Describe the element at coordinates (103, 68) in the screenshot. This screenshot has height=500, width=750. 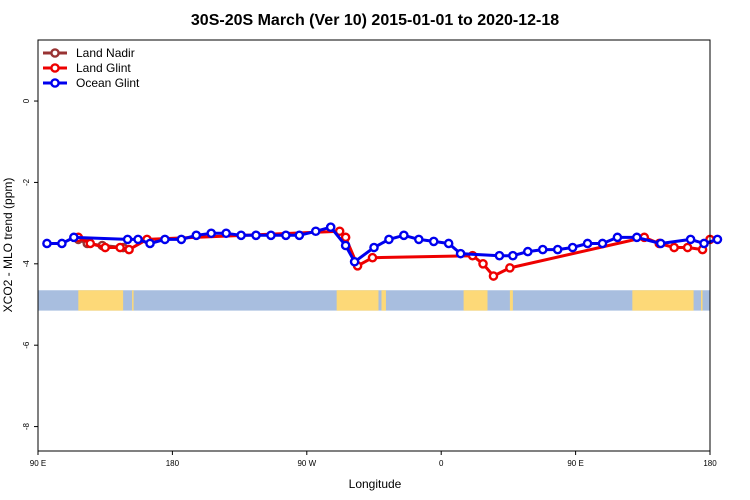
I see `legend-label: Land Glint` at that location.